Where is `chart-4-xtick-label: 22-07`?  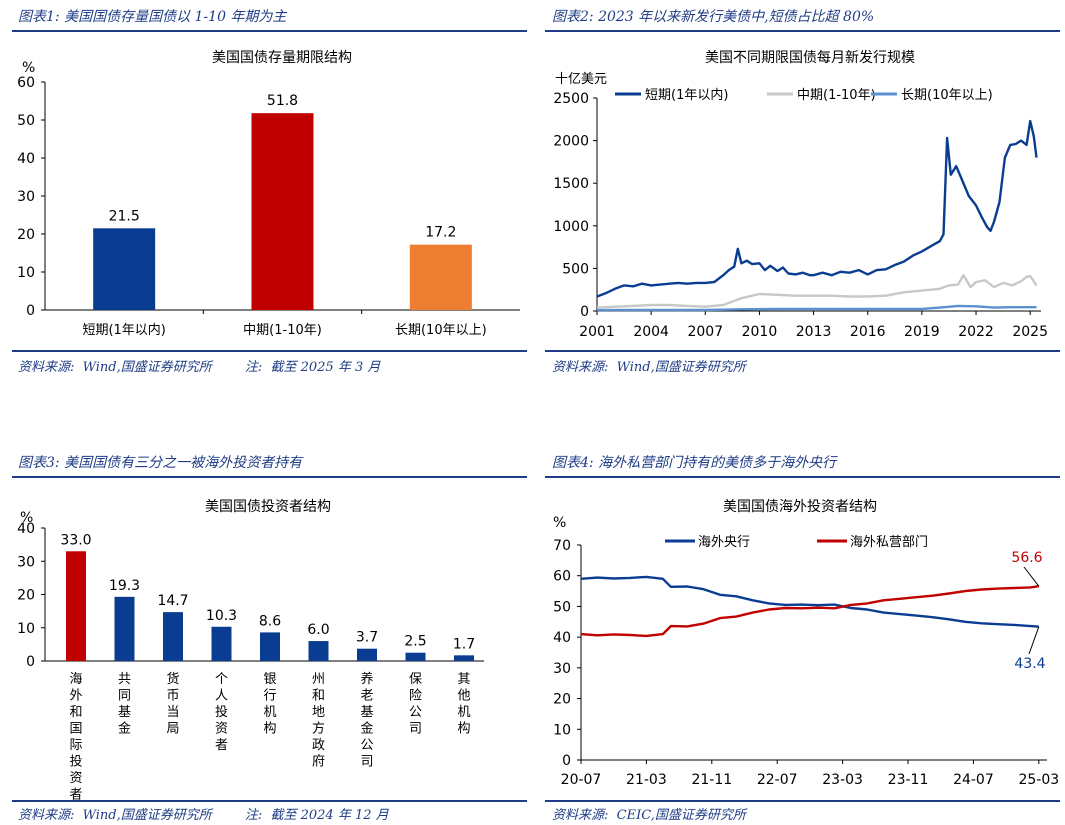
chart-4-xtick-label: 22-07 is located at coordinates (777, 780).